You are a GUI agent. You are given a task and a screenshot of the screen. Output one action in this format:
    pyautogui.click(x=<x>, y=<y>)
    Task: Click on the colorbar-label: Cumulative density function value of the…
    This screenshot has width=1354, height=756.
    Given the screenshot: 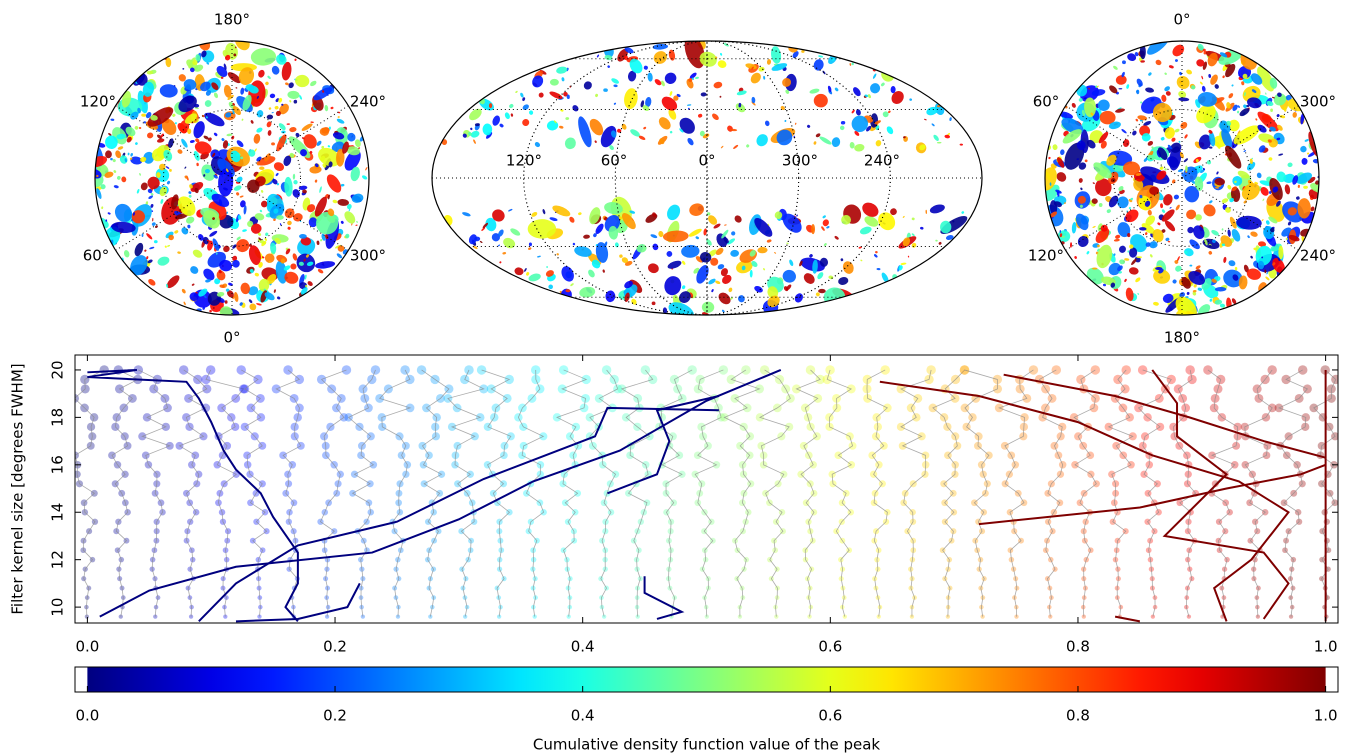 What is the action you would take?
    pyautogui.click(x=706, y=745)
    